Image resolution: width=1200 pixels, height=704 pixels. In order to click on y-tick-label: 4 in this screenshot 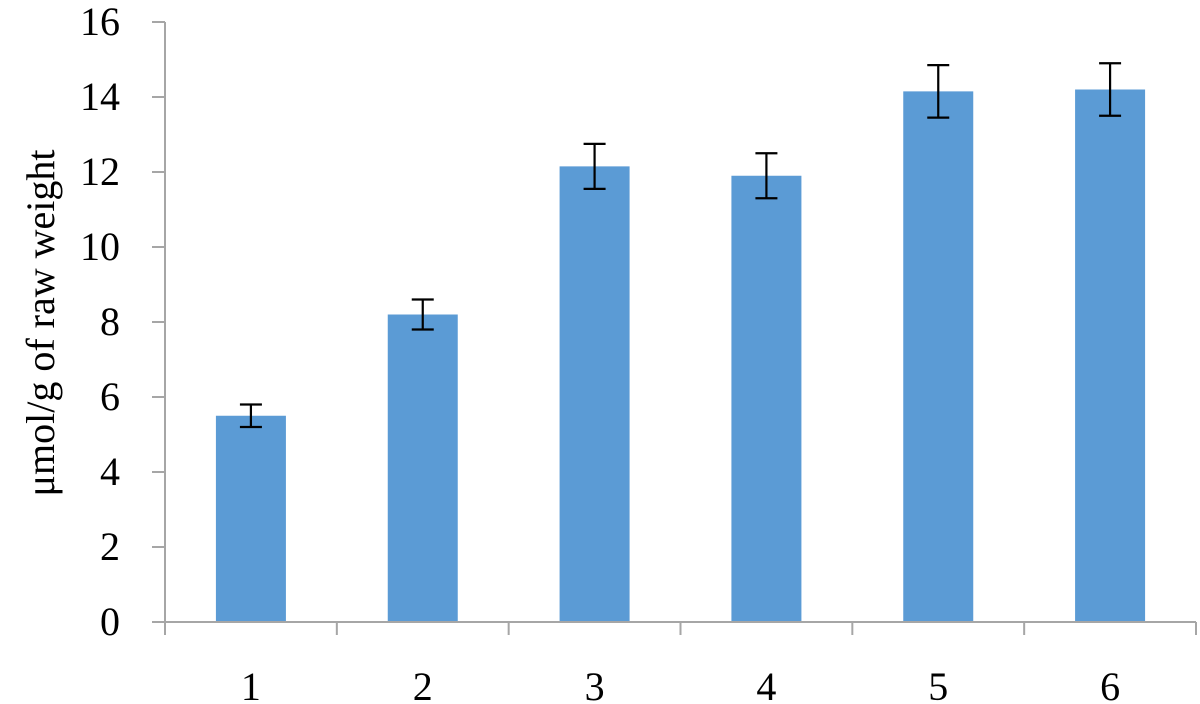, I will do `click(110, 471)`.